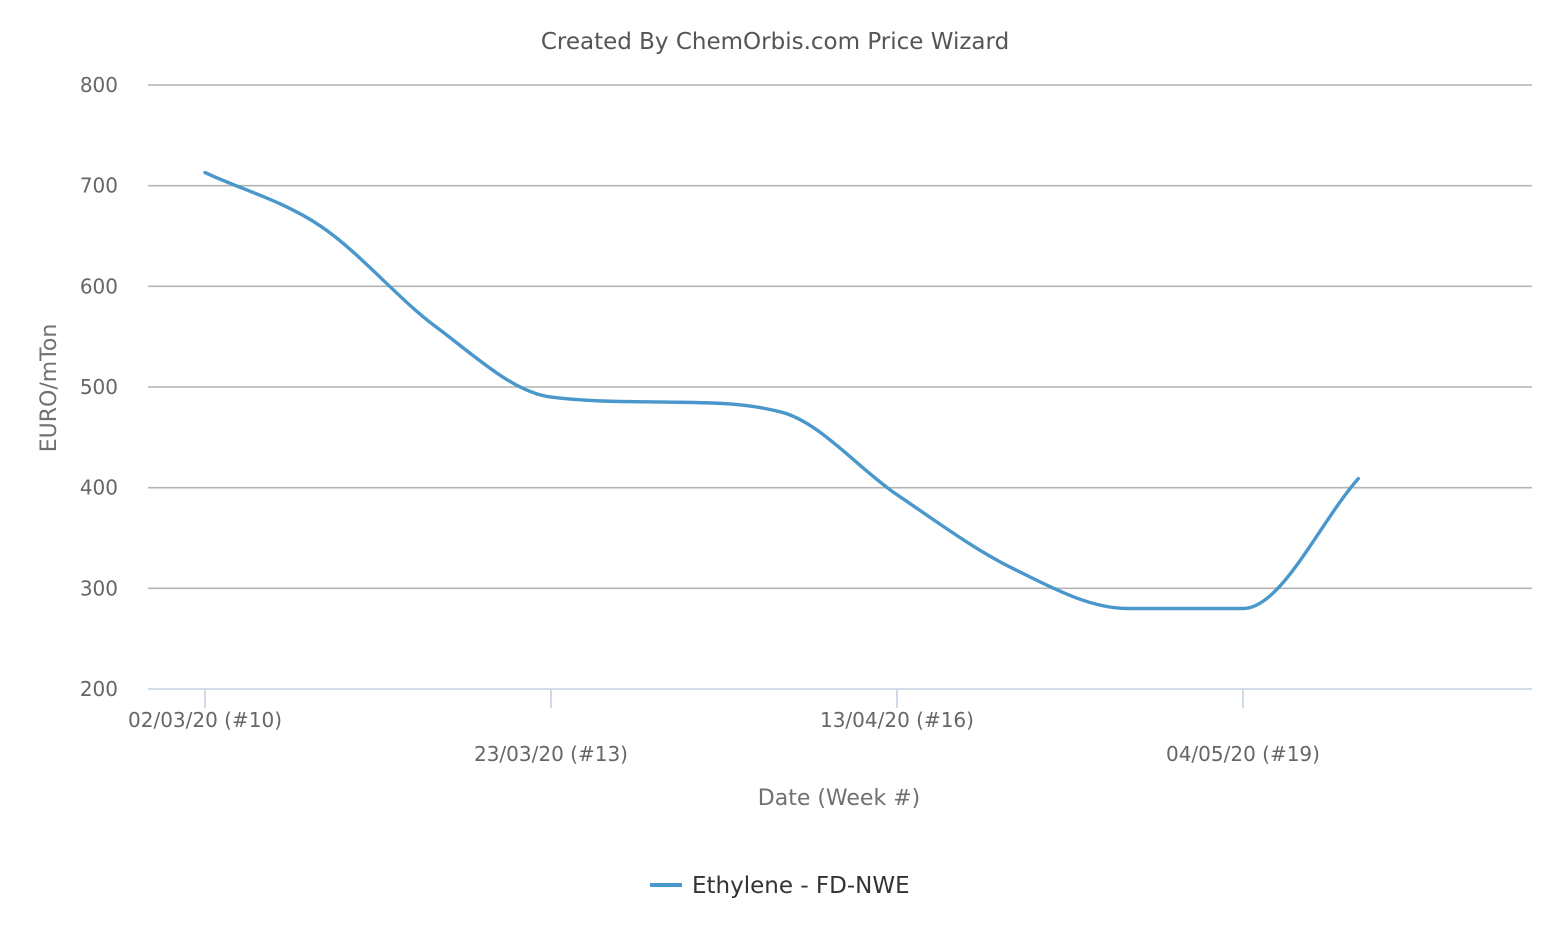 This screenshot has height=930, width=1552. I want to click on x-tick-label-6: 13/04/20 (#16), so click(897, 720).